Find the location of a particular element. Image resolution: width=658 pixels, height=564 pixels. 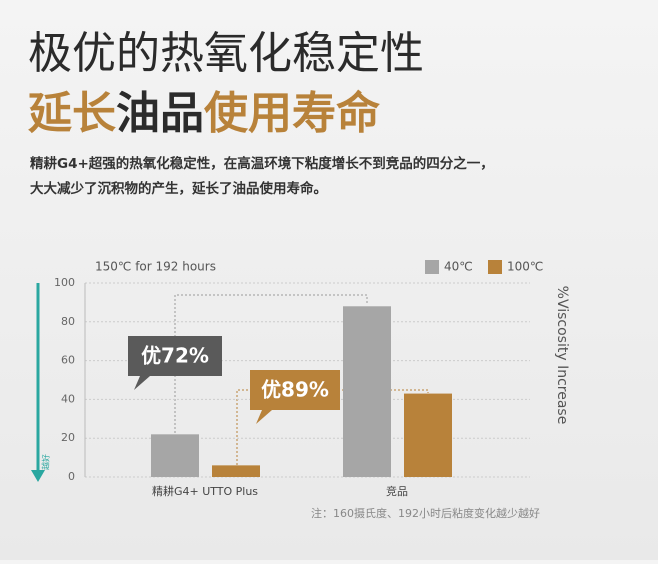

y-axis-label: %Viscosity Increase is located at coordinates (562, 355).